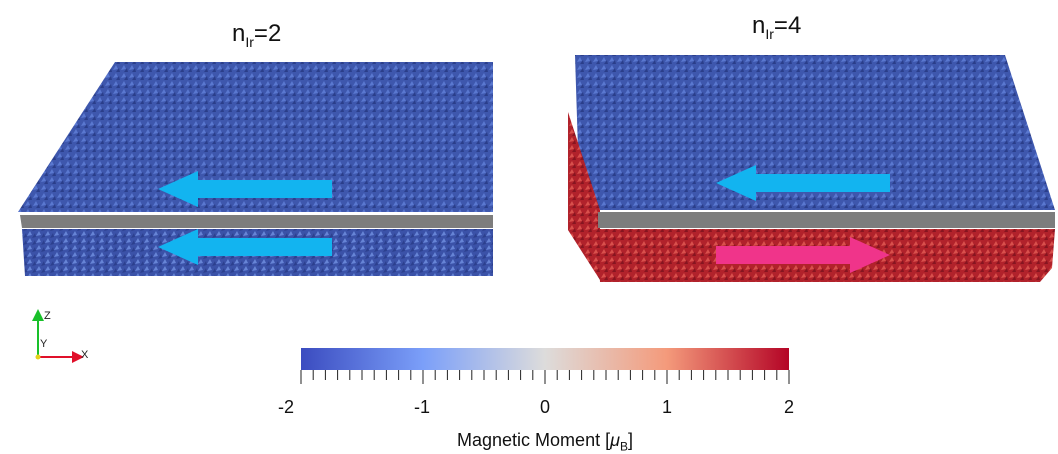  Describe the element at coordinates (584, 196) in the screenshot. I see `bottom-layer-right-side` at that location.